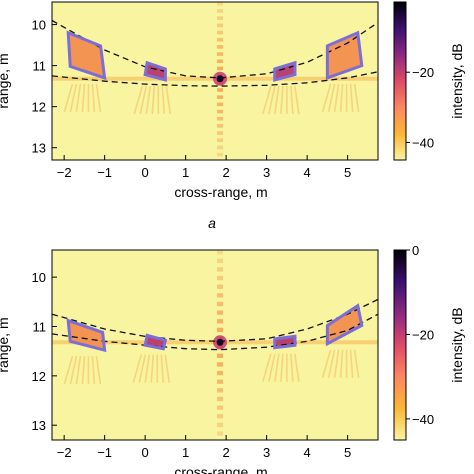 Image resolution: width=474 pixels, height=474 pixels. I want to click on x-tick-label: −2, so click(64, 452).